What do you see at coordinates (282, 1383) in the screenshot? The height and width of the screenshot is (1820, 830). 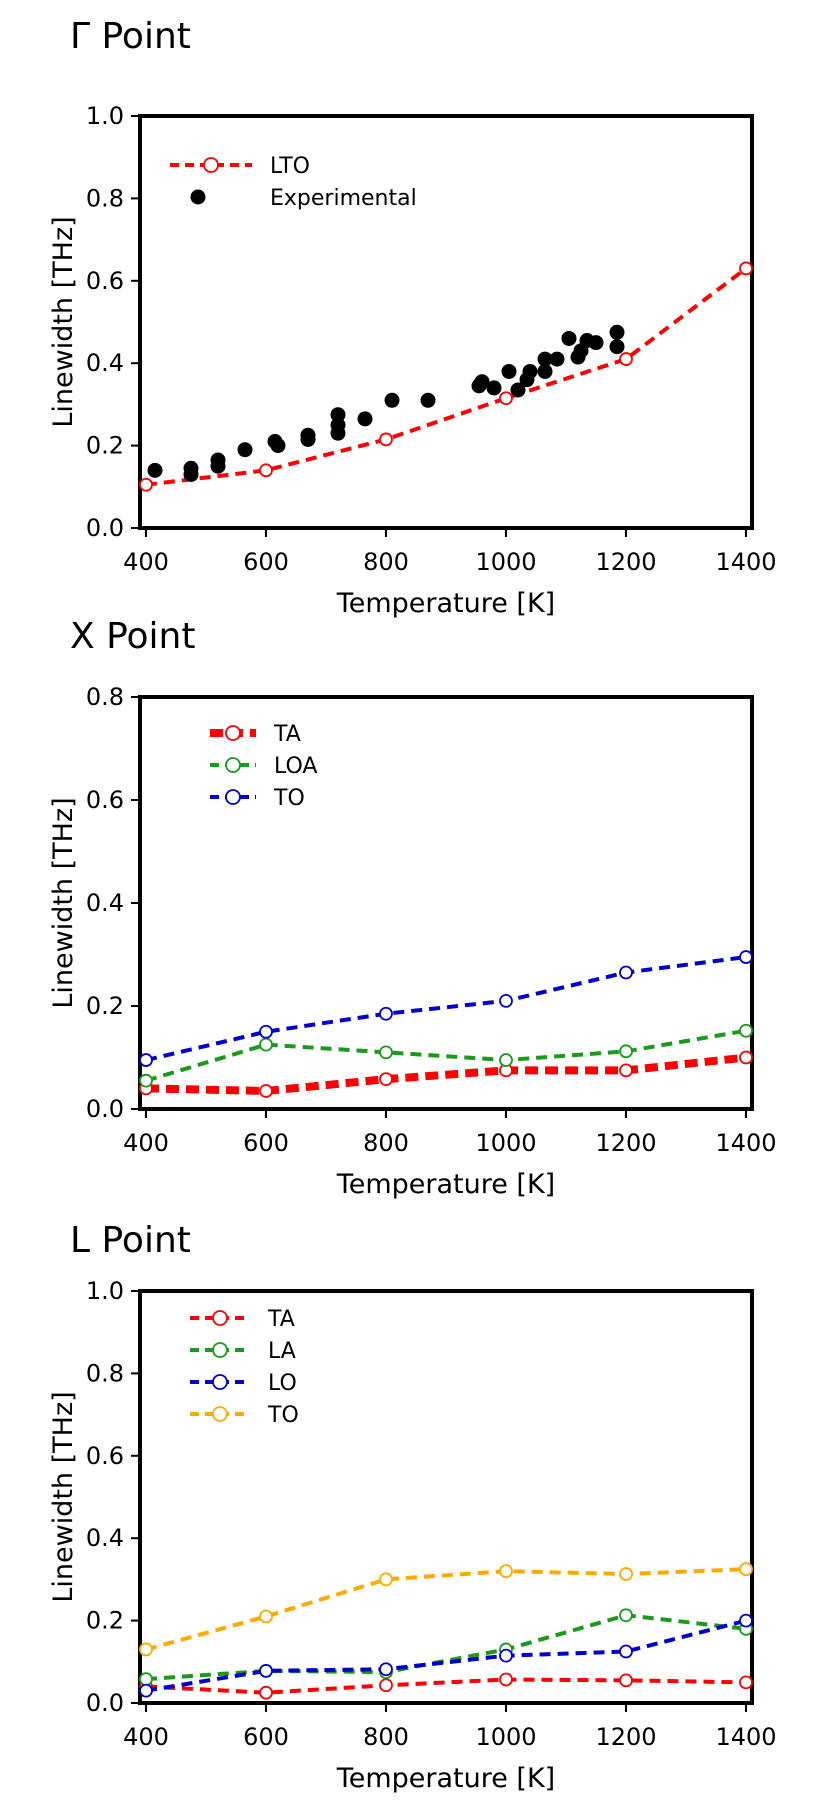 I see `legend-label: LO` at bounding box center [282, 1383].